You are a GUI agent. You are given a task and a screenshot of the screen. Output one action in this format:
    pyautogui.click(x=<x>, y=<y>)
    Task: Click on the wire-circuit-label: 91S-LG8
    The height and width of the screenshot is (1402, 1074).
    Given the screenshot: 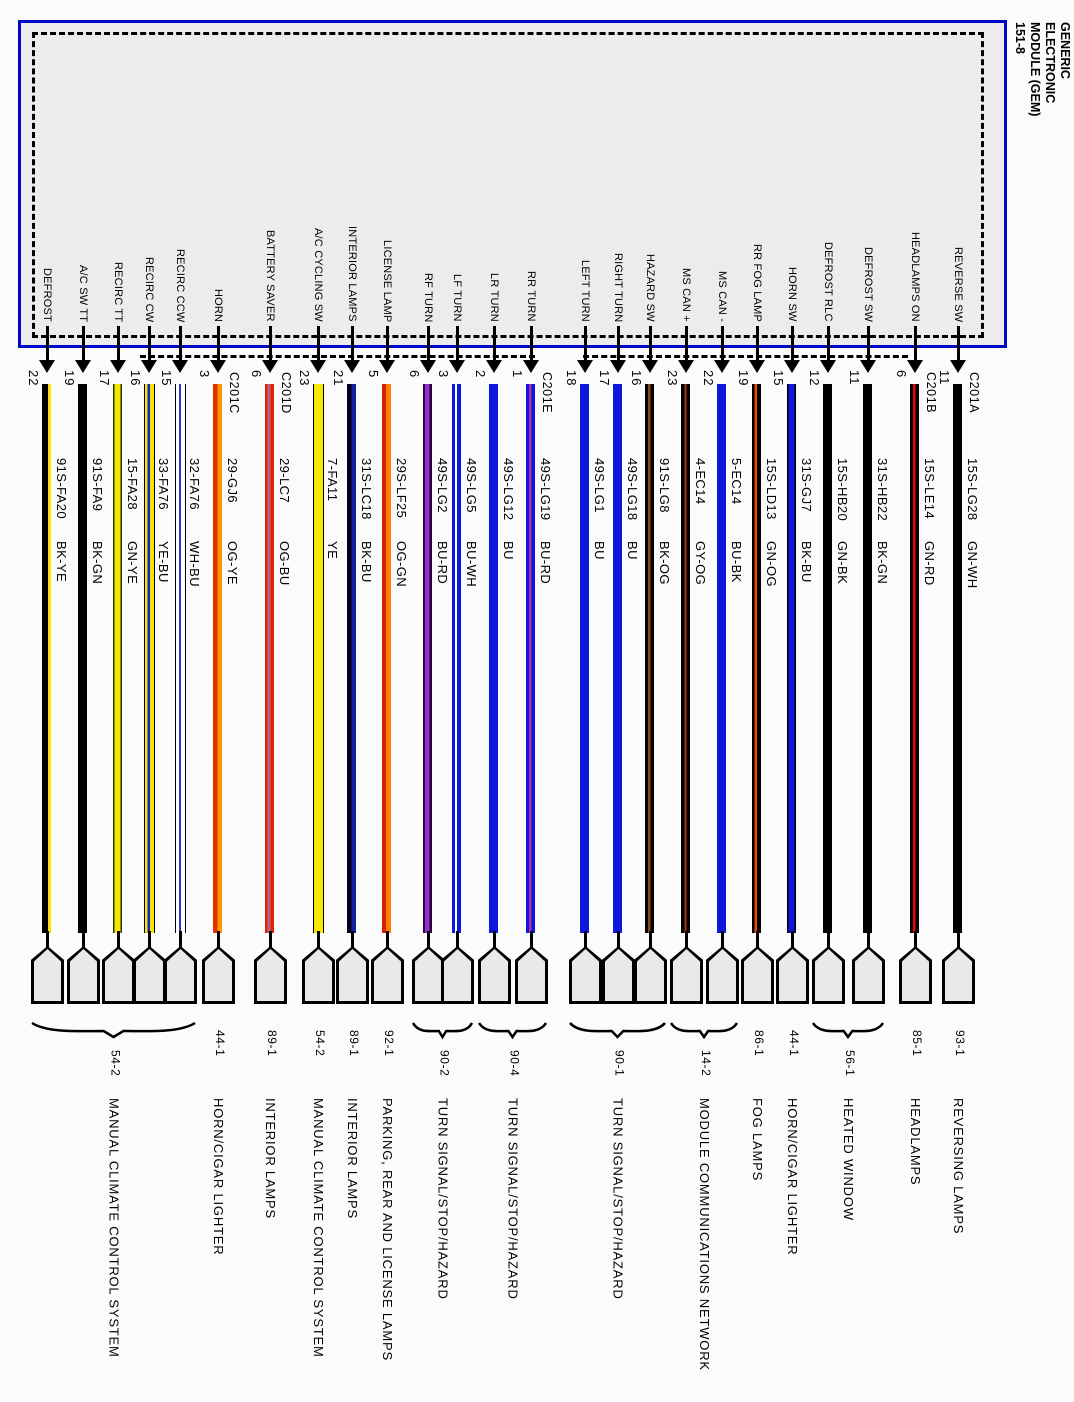 What is the action you would take?
    pyautogui.click(x=664, y=485)
    